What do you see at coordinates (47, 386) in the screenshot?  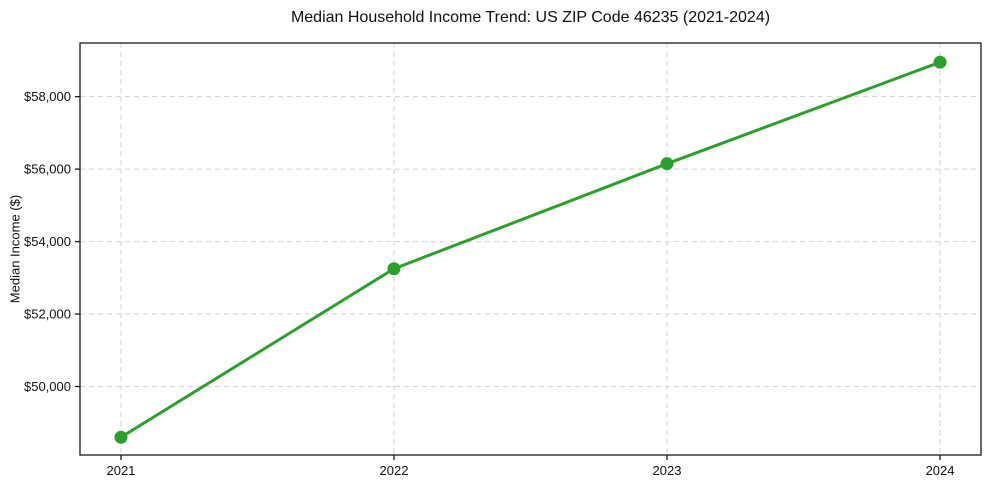 I see `y-tick-label: $50,000` at bounding box center [47, 386].